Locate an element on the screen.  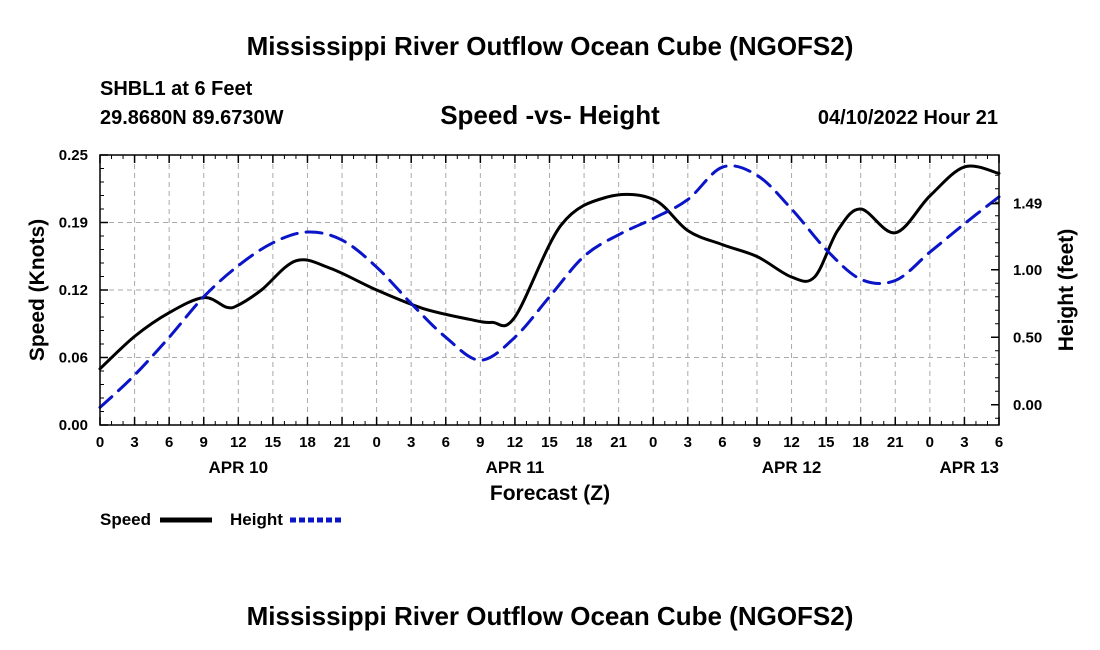
y2-tick-label: 0.50 is located at coordinates (1027, 337).